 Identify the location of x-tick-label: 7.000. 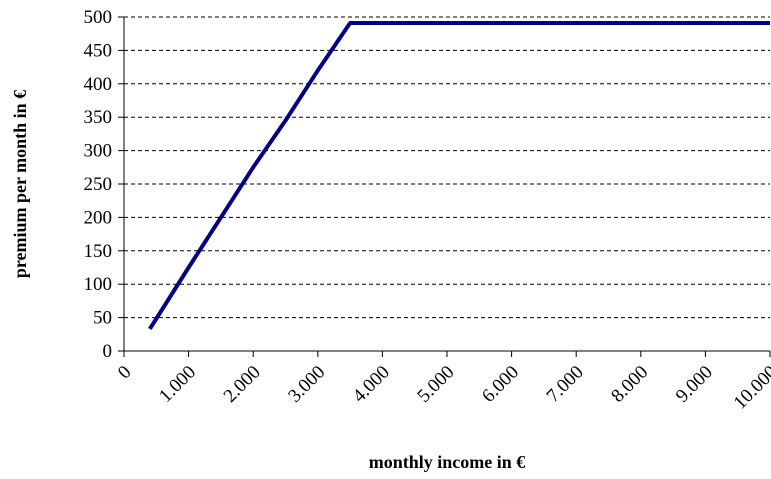
(565, 384).